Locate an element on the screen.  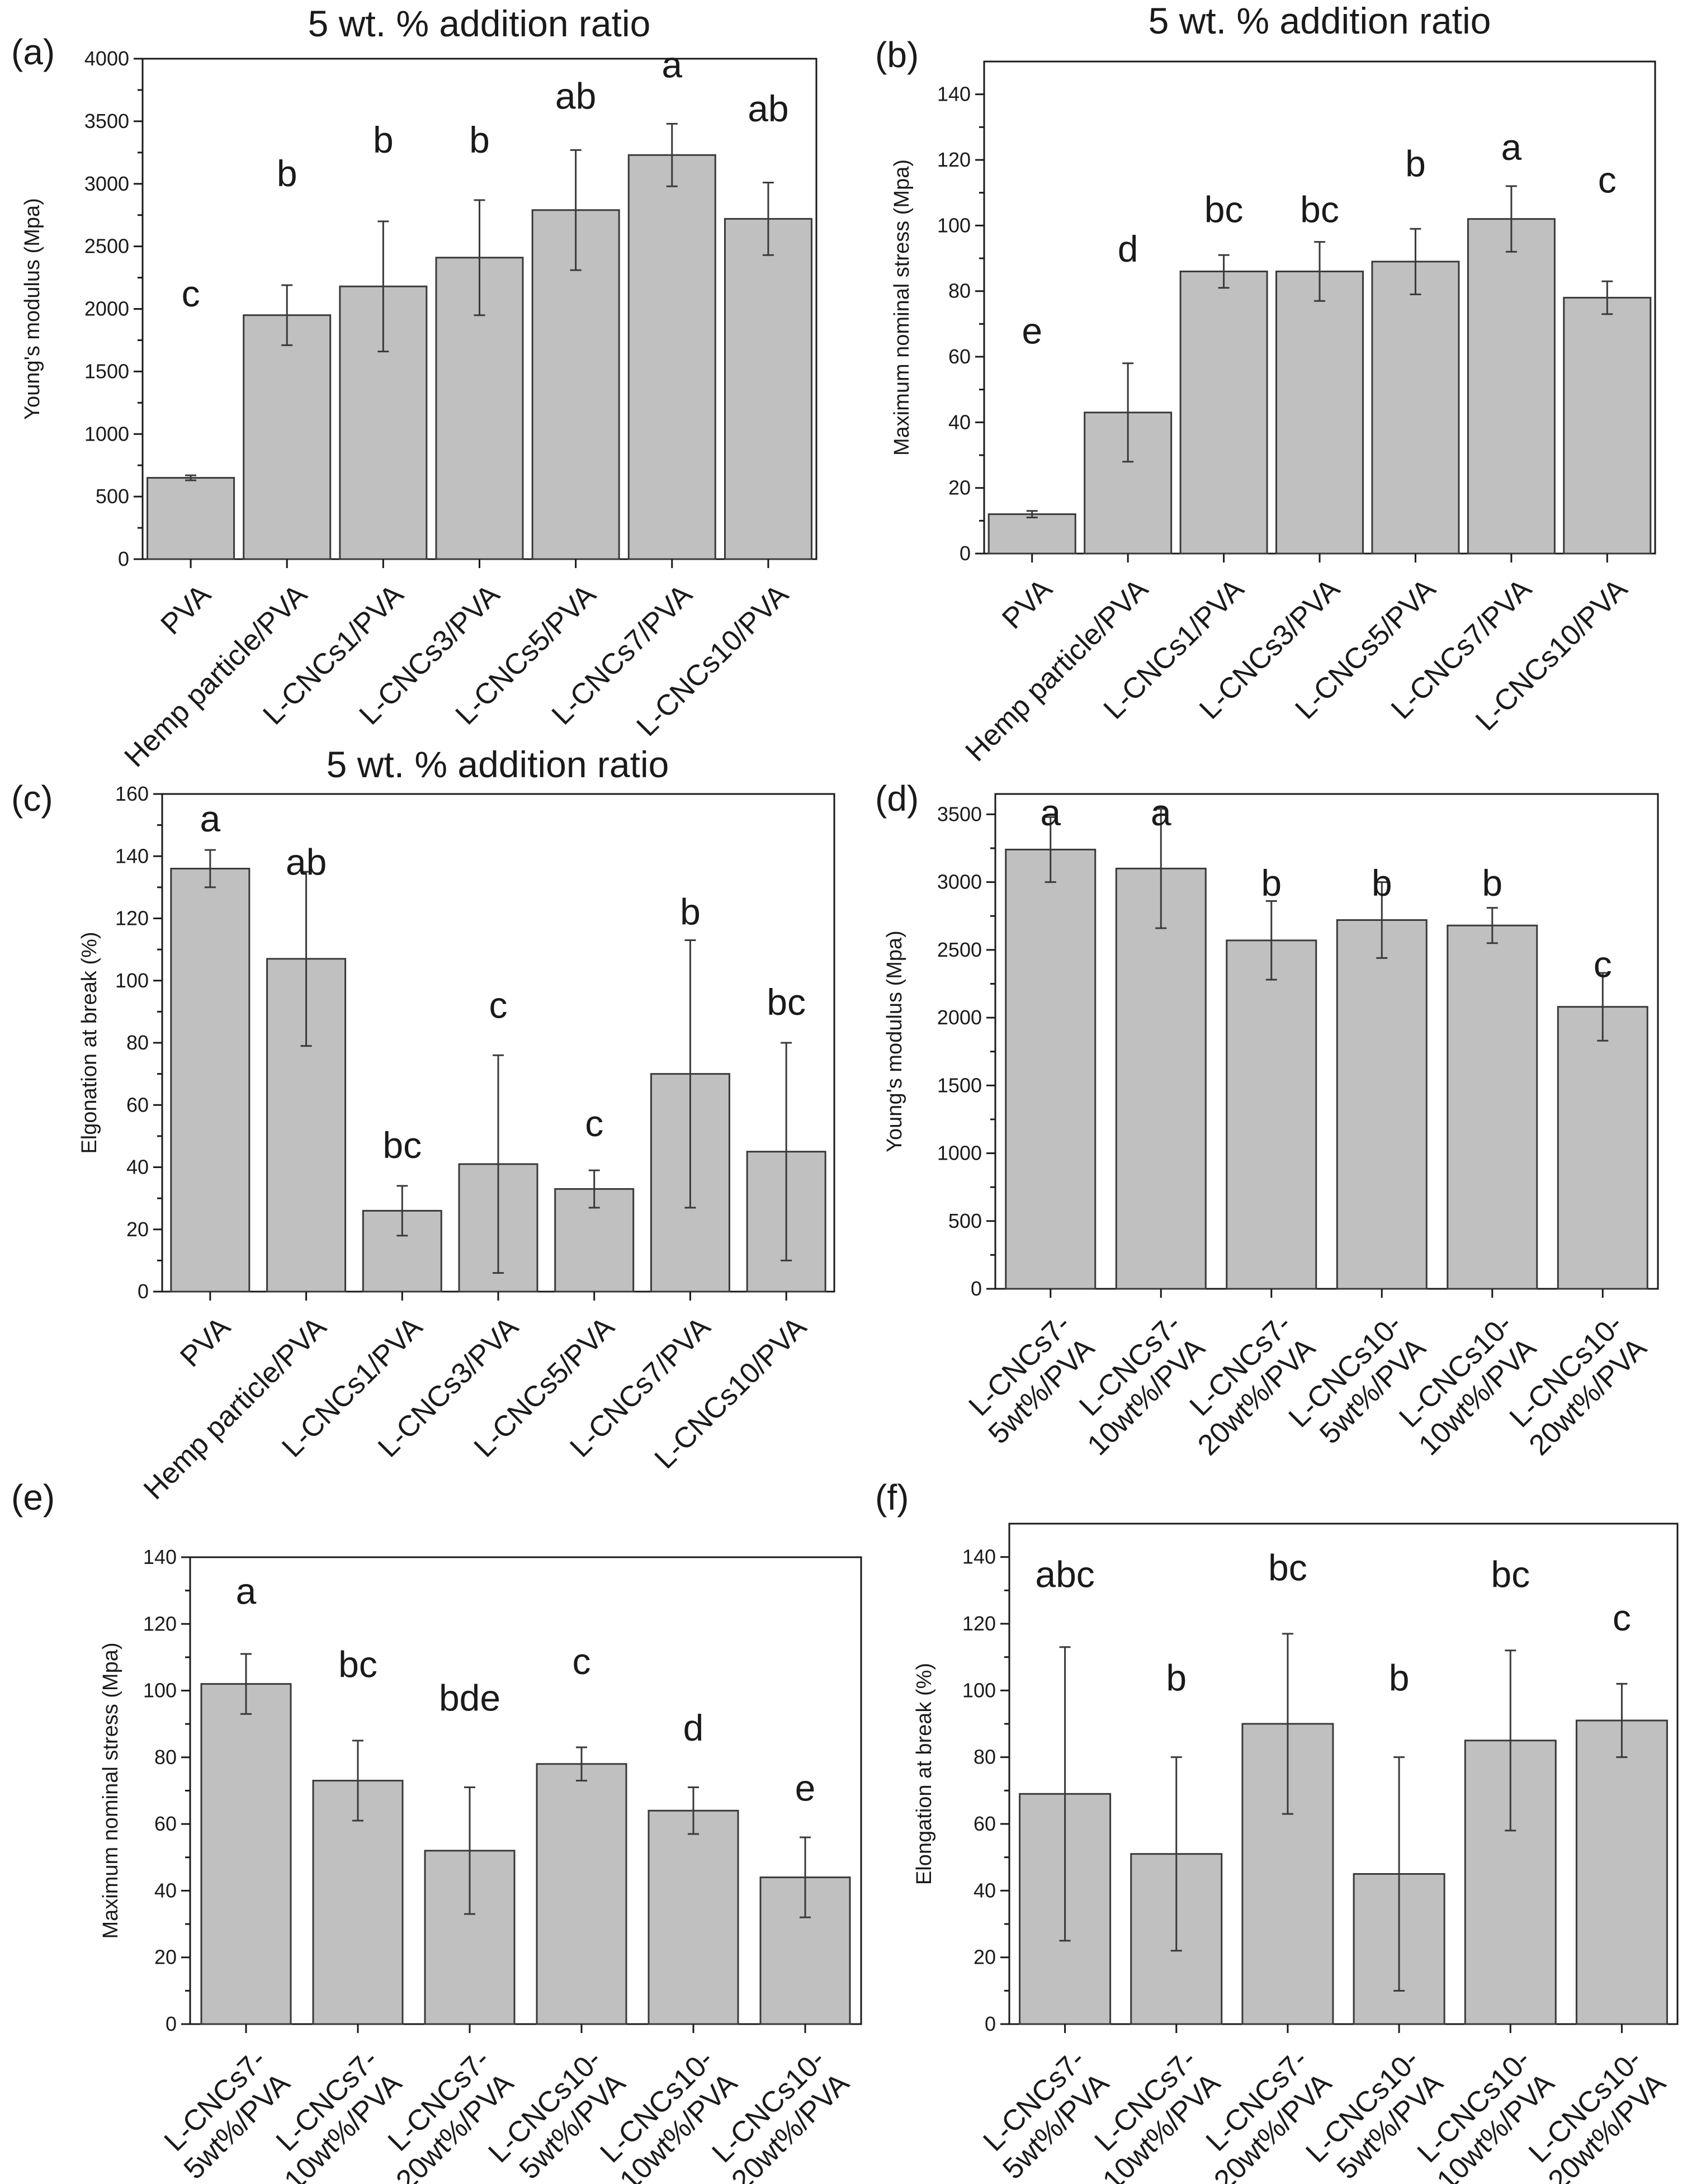
chart-title: 5 wt. % addition ratio is located at coordinates (480, 23).